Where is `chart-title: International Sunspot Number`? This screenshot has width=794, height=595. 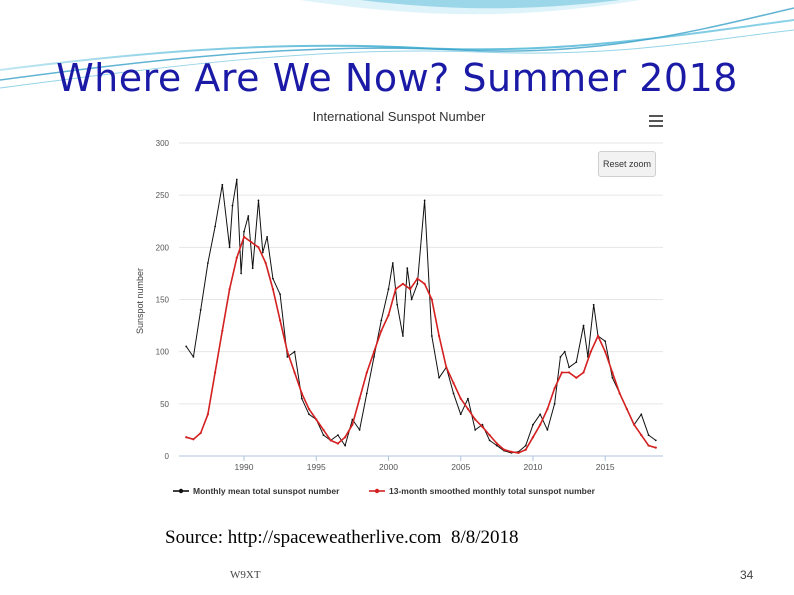 chart-title: International Sunspot Number is located at coordinates (399, 116).